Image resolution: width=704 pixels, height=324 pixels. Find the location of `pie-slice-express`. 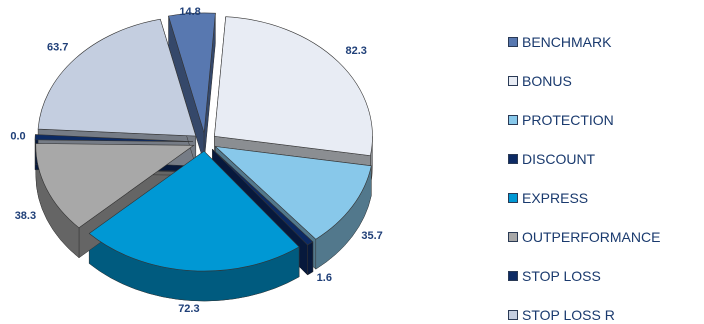

pie-slice-express is located at coordinates (194, 211).